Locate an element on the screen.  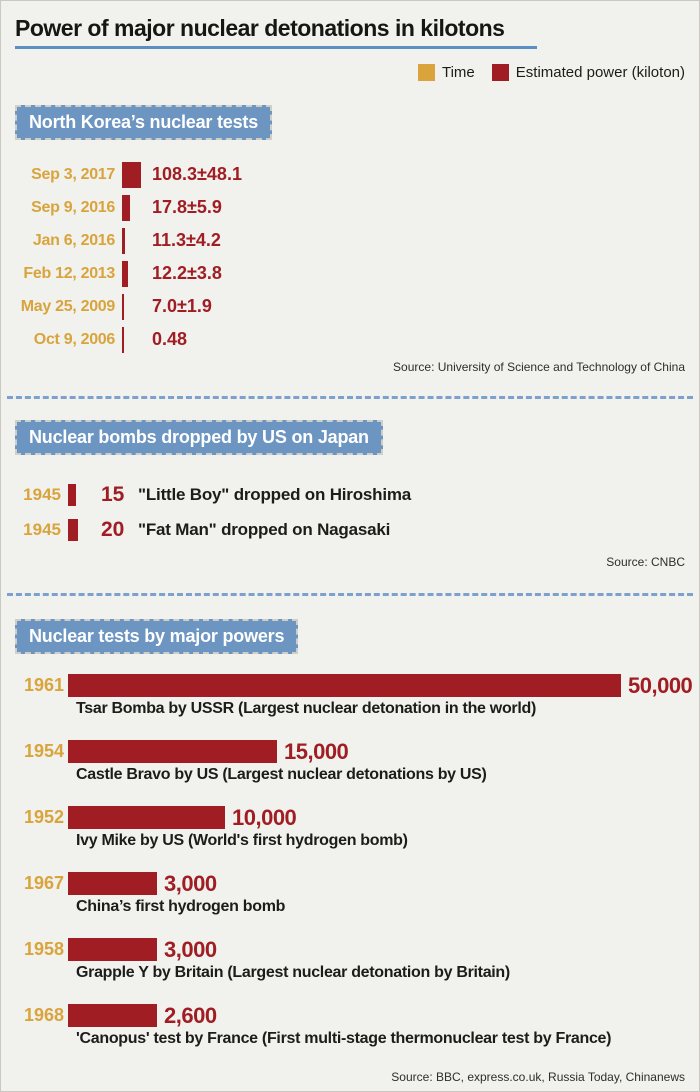
power-swatch-icon is located at coordinates (500, 72).